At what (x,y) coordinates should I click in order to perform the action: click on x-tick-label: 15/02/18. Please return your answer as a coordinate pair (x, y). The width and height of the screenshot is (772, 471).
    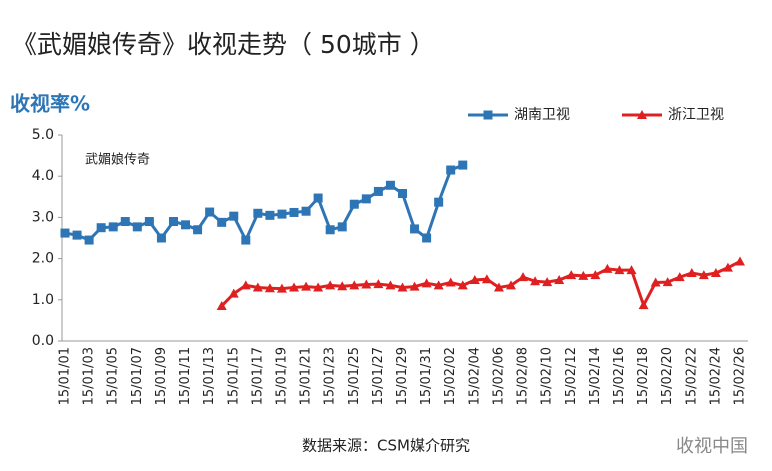
    Looking at the image, I should click on (643, 376).